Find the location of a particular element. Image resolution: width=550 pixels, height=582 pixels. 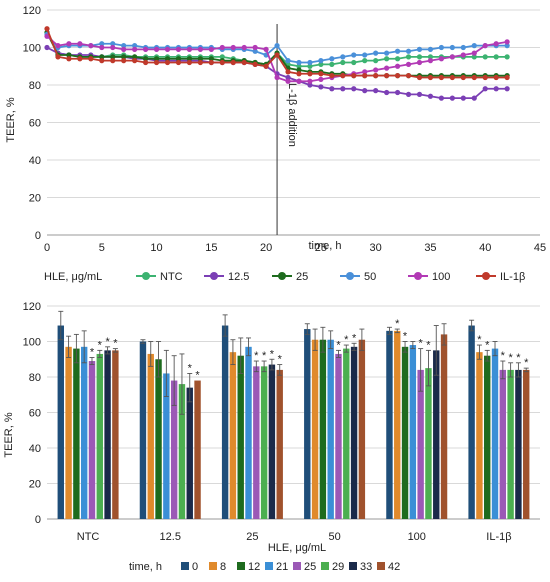

chart2-legend-label: 12 is located at coordinates (254, 567).